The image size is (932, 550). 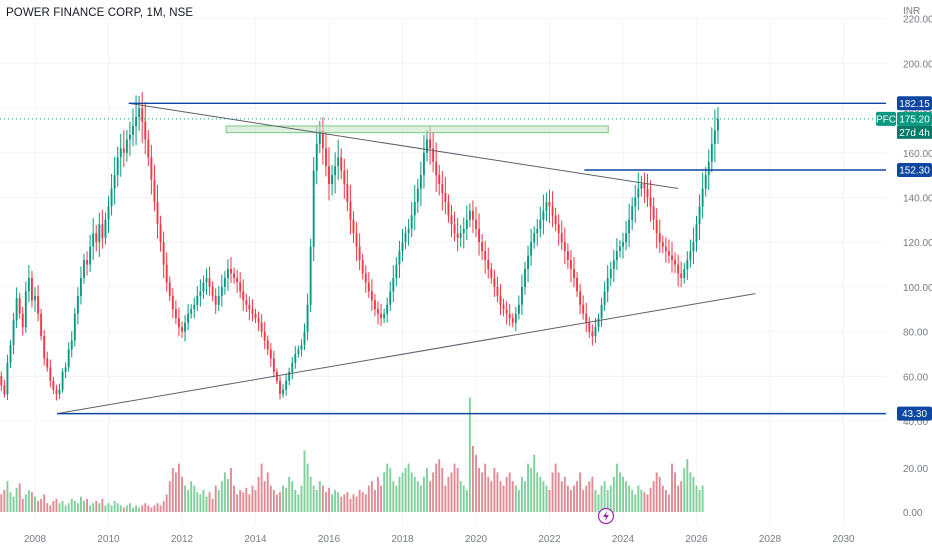 What do you see at coordinates (696, 539) in the screenshot?
I see `time-tick-label: 2026` at bounding box center [696, 539].